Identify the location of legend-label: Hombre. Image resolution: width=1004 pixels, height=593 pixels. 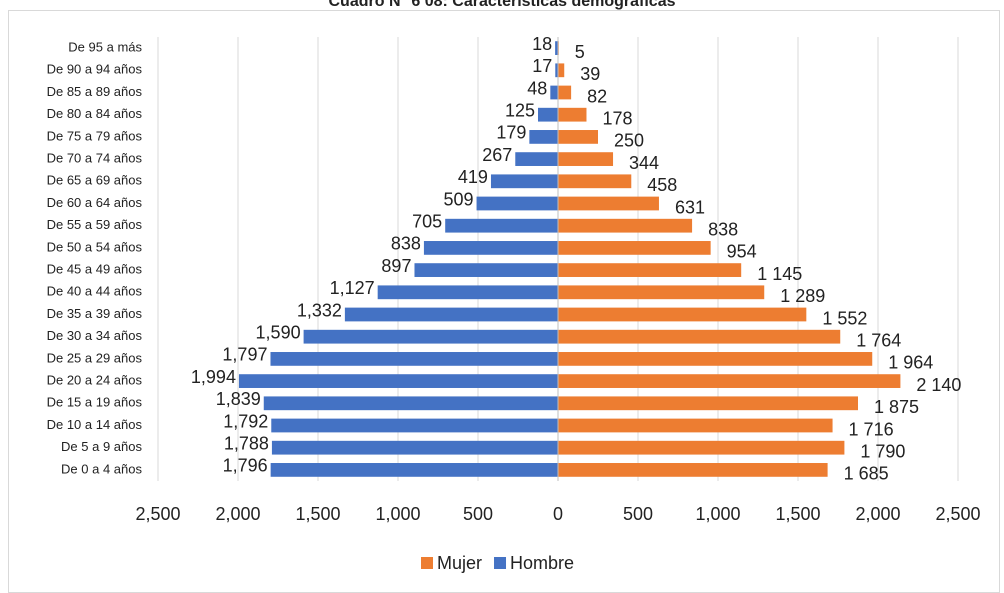
(542, 563).